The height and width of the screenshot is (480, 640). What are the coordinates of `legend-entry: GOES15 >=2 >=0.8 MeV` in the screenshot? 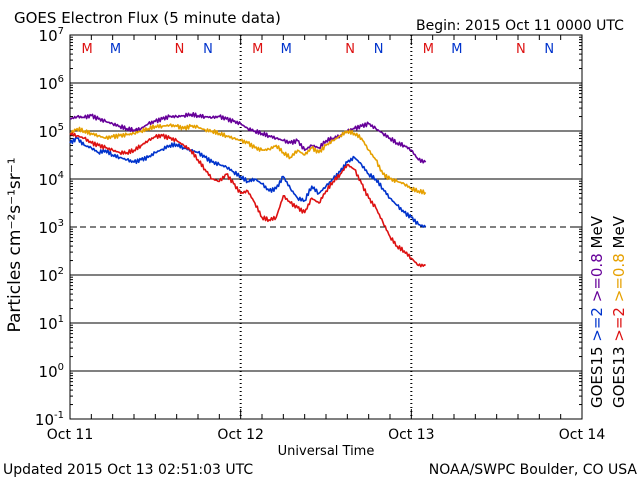 It's located at (597, 311).